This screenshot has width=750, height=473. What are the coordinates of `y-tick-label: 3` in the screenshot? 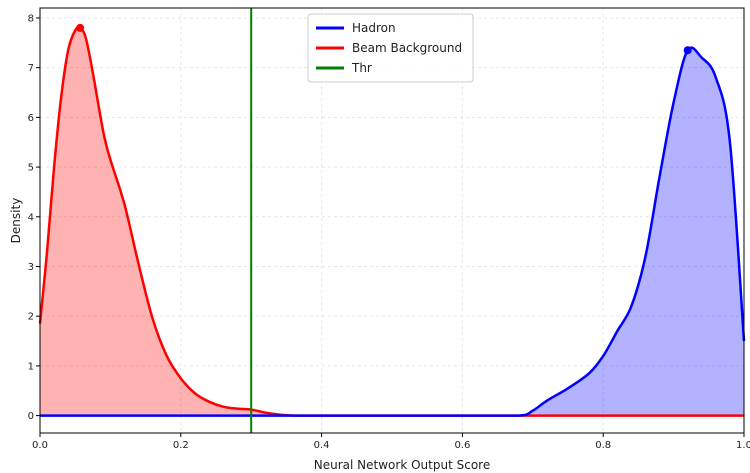 It's located at (31, 267).